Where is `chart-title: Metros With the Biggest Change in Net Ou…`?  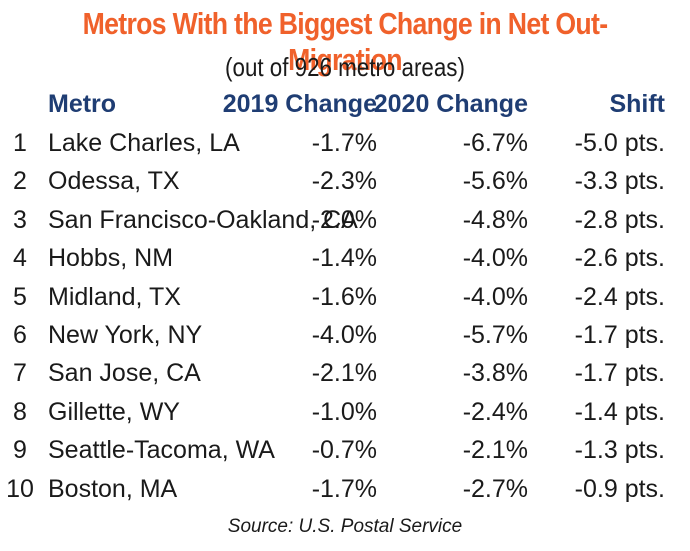 chart-title: Metros With the Biggest Change in Net Ou… is located at coordinates (345, 41).